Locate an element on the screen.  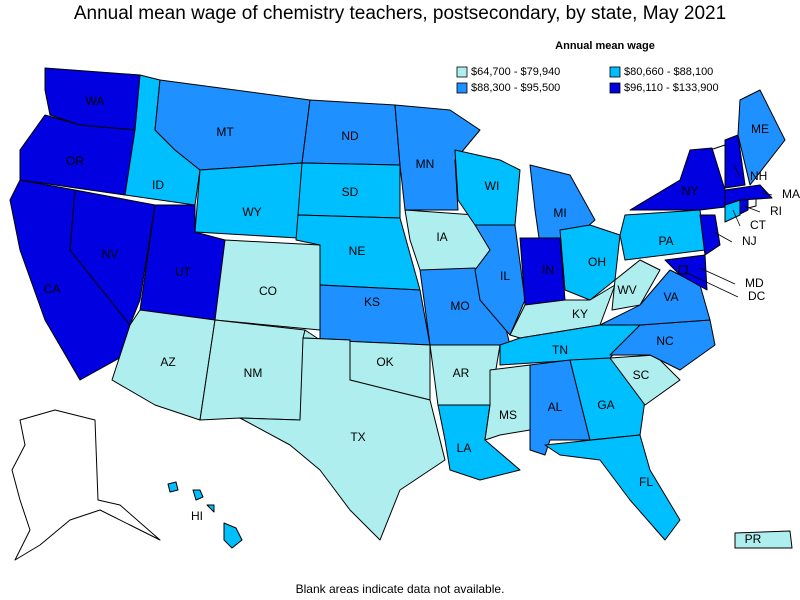
blank-alaska is located at coordinates (86, 485).